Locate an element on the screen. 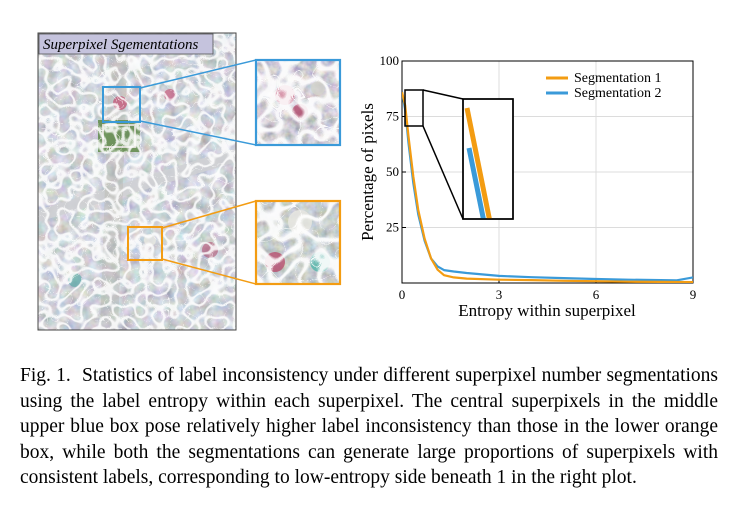  series-lines is located at coordinates (547, 187).